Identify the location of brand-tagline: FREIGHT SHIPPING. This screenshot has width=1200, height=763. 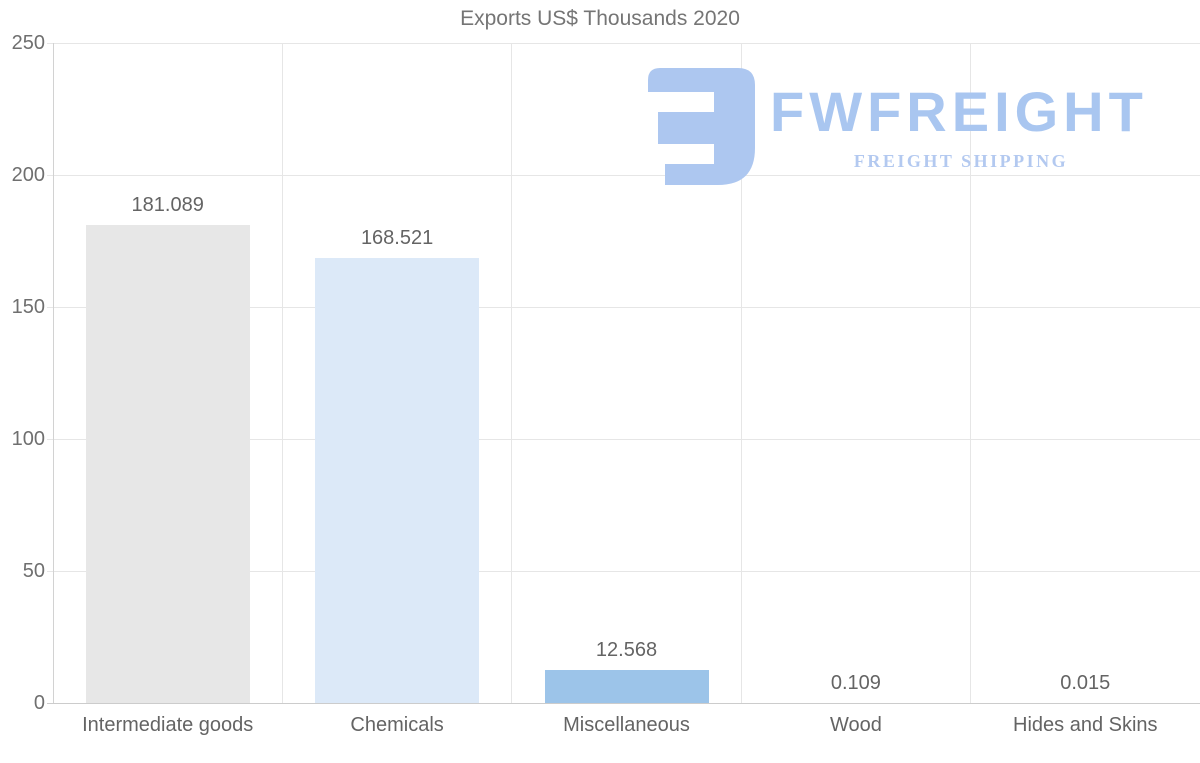
(961, 161).